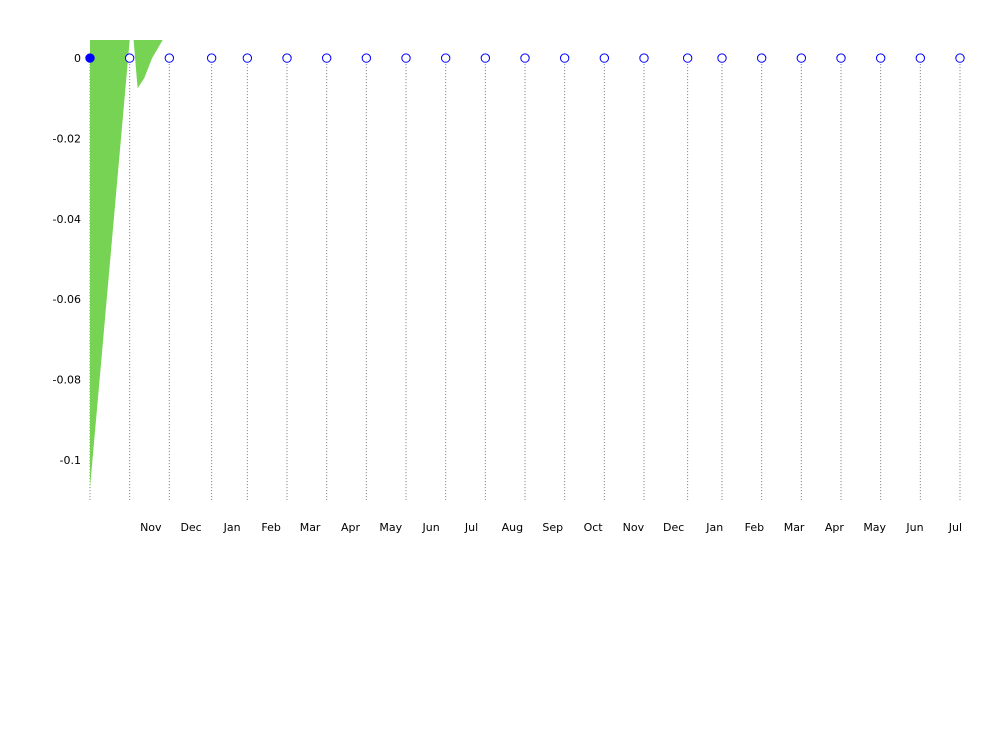 The height and width of the screenshot is (744, 1000). What do you see at coordinates (310, 527) in the screenshot?
I see `x-tick-label-4: Mar` at bounding box center [310, 527].